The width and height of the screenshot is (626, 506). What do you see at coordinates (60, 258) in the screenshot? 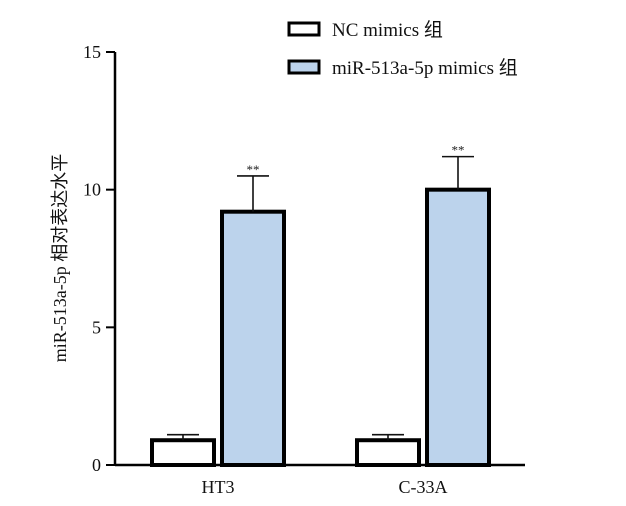
I see `y-axis-label: miR-513a-5p 相对表达水平` at bounding box center [60, 258].